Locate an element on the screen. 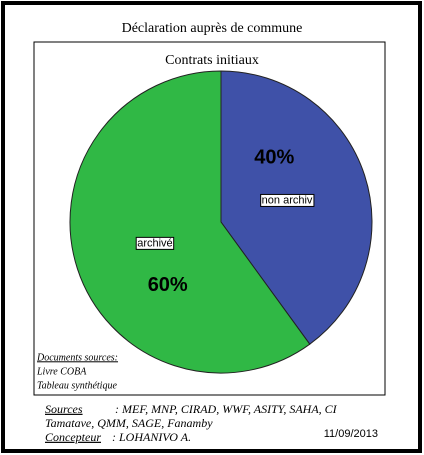 The height and width of the screenshot is (455, 424). concepteur-text: : LOHANIVO A. is located at coordinates (151, 437).